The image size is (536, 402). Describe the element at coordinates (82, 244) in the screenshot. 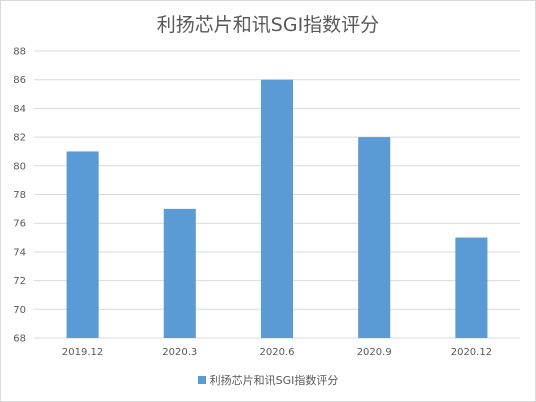

I see `bar-2019.12` at that location.